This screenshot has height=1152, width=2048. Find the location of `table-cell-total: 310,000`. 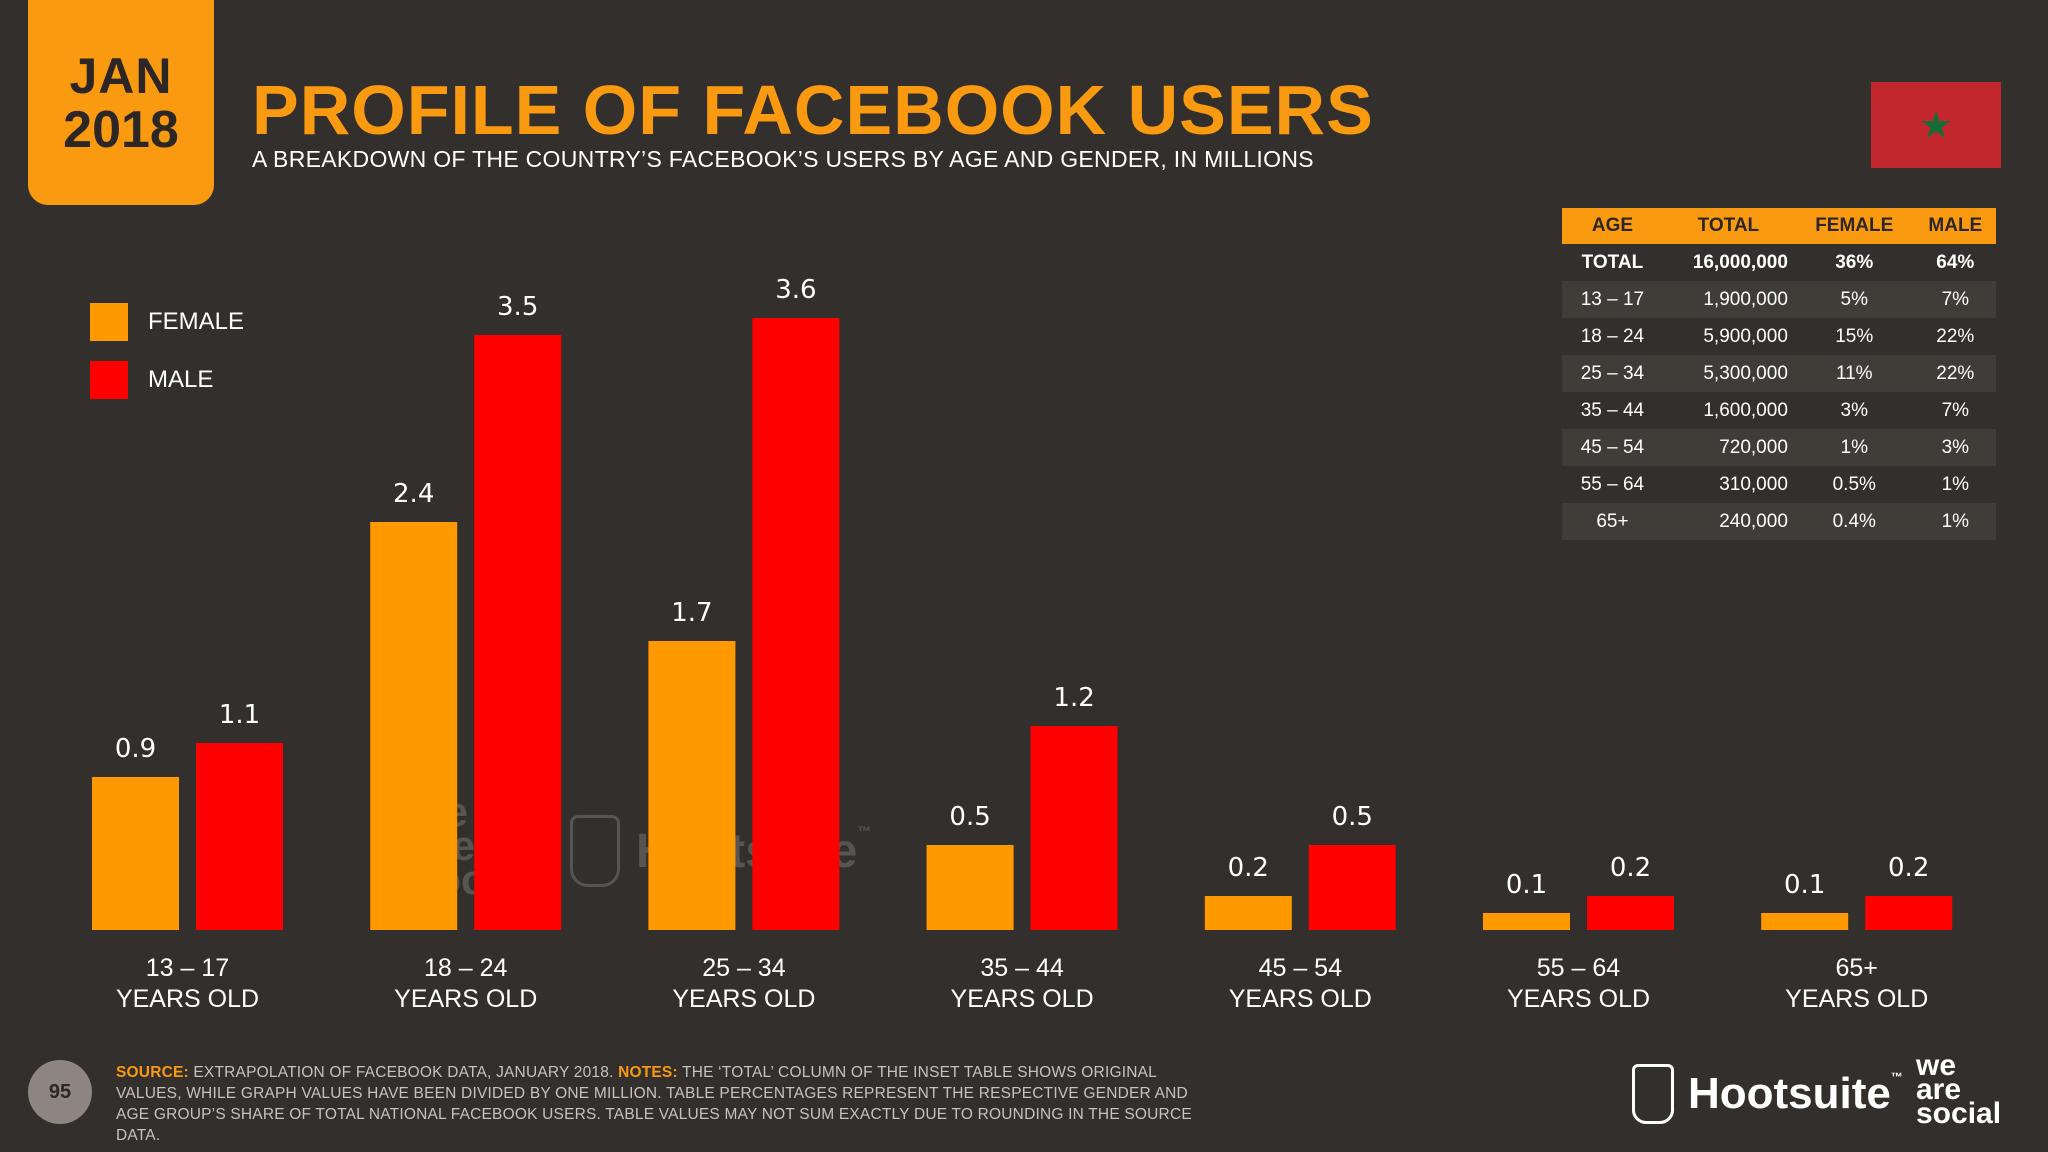

table-cell-total: 310,000 is located at coordinates (1753, 484).